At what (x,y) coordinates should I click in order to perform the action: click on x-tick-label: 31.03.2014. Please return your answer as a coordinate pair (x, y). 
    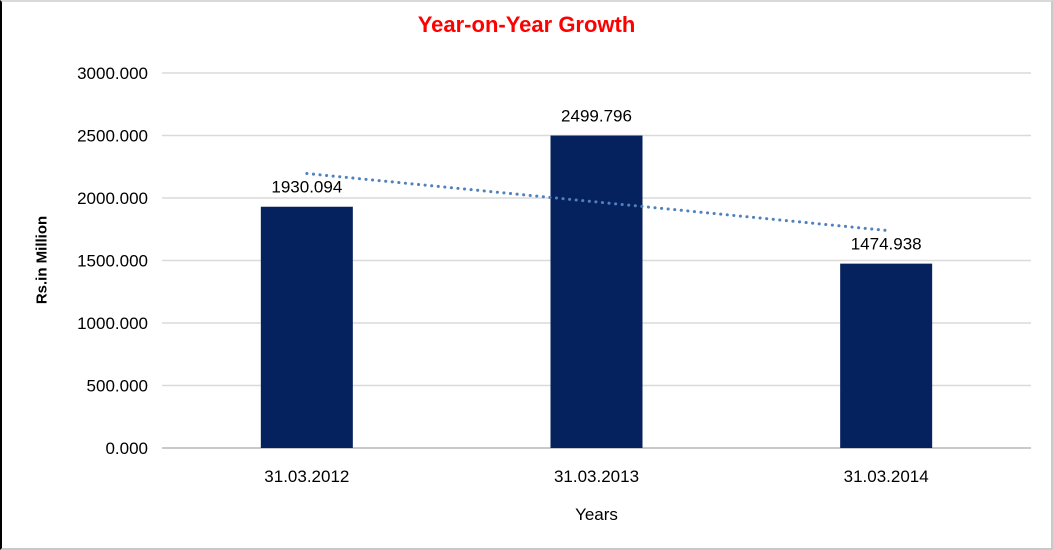
    Looking at the image, I should click on (886, 476).